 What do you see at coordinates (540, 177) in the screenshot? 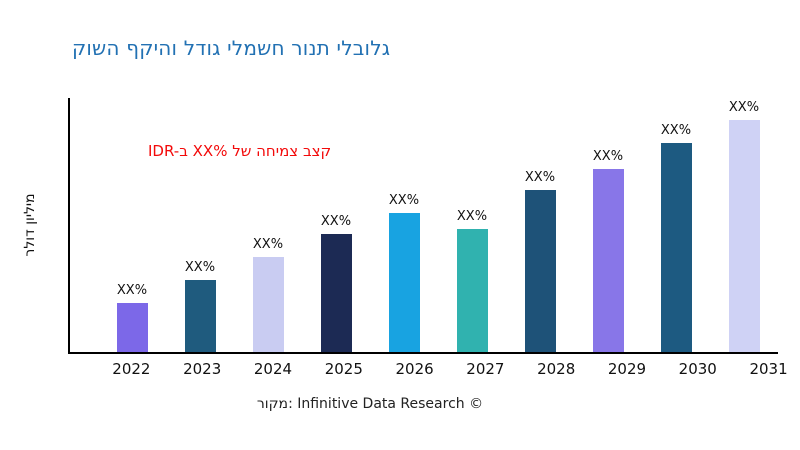
I see `bar-value-label-2028: XX%` at bounding box center [540, 177].